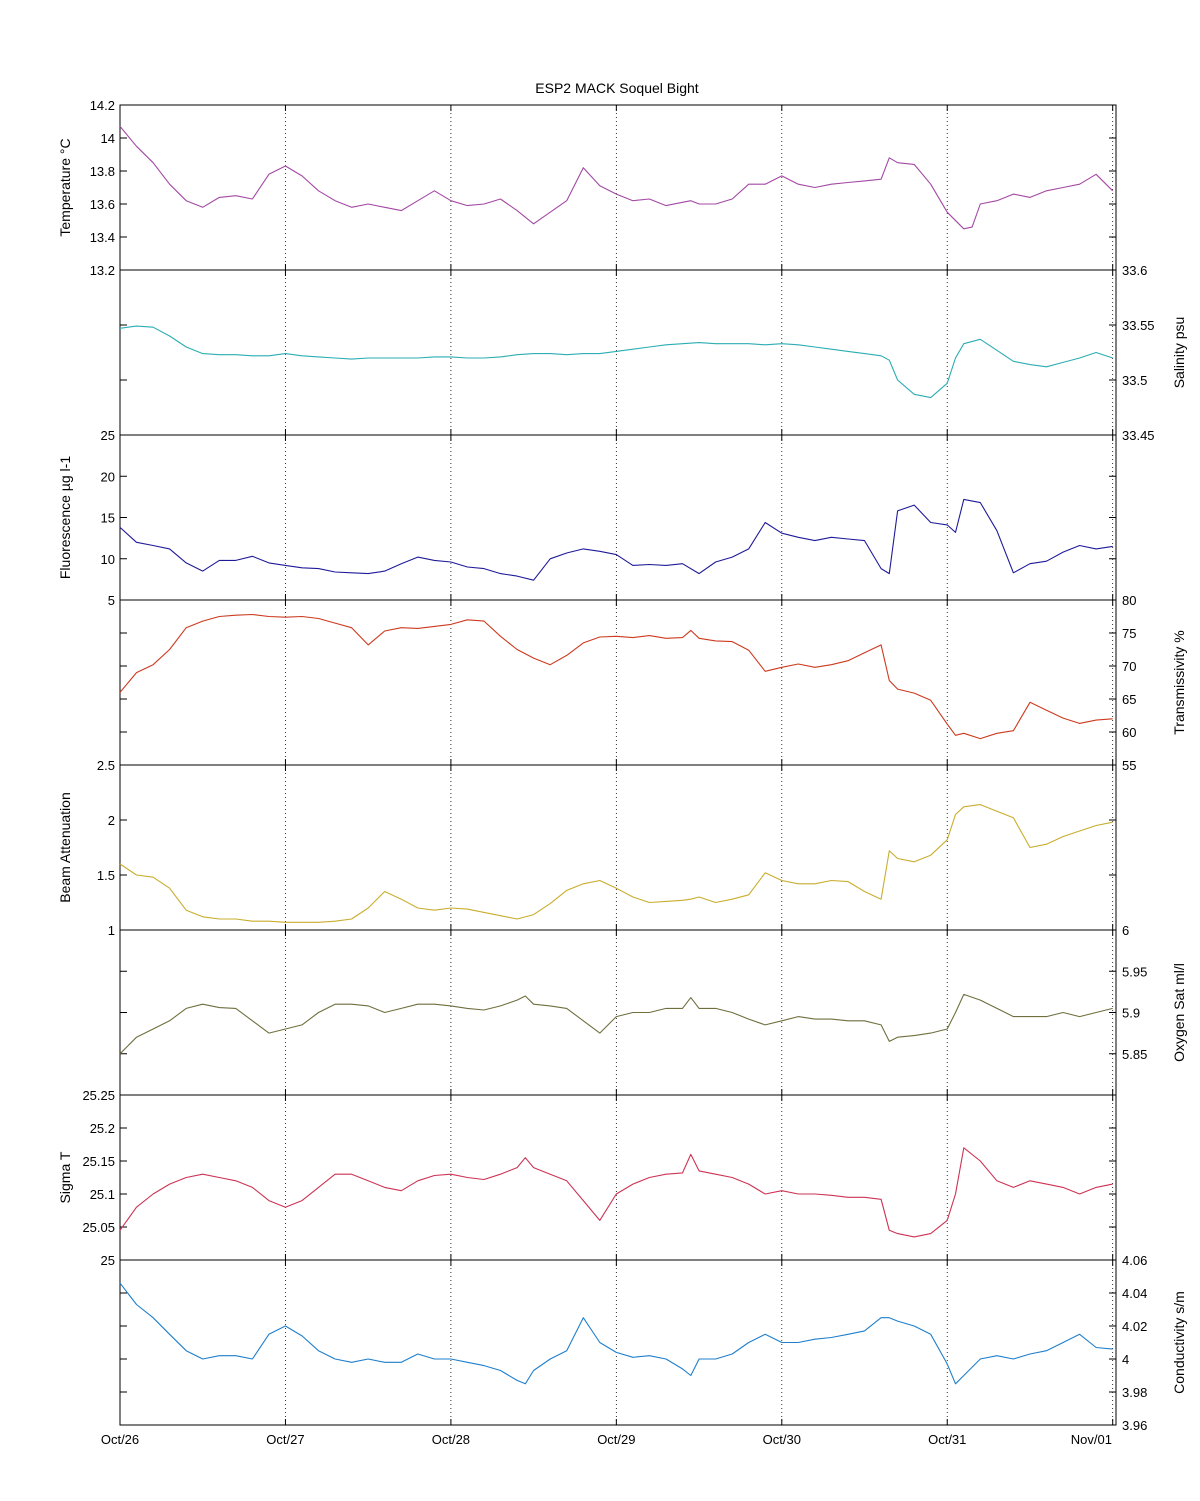 Image resolution: width=1200 pixels, height=1501 pixels. I want to click on y-axis-label: Oxygen Sat ml/l, so click(1179, 1012).